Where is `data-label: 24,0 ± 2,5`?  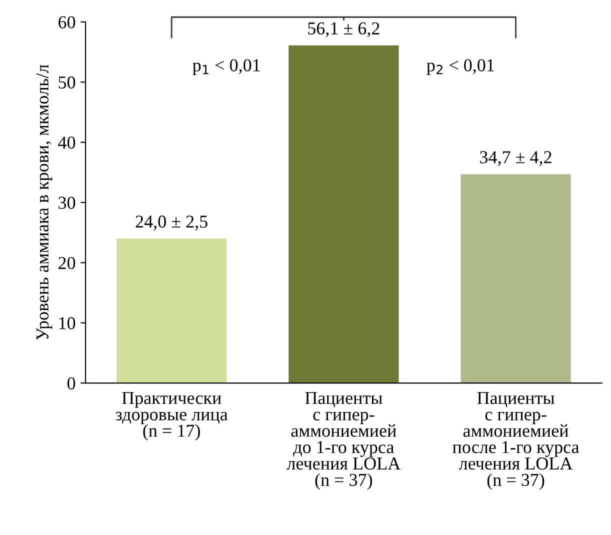
data-label: 24,0 ± 2,5 is located at coordinates (172, 223).